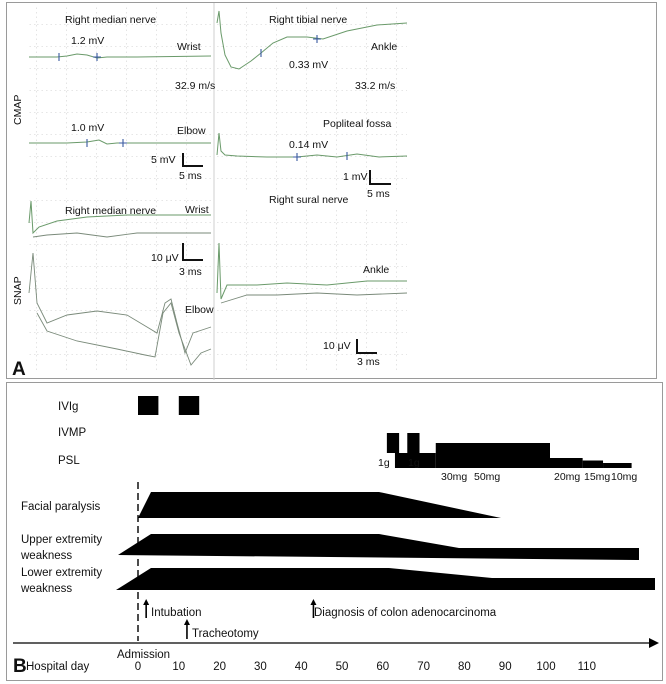 This screenshot has height=684, width=666. What do you see at coordinates (385, 579) in the screenshot?
I see `lower-weakness-band` at bounding box center [385, 579].